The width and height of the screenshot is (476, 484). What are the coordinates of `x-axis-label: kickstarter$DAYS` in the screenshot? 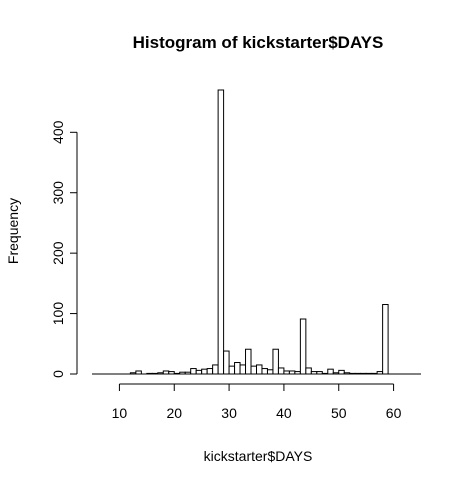 It's located at (258, 456).